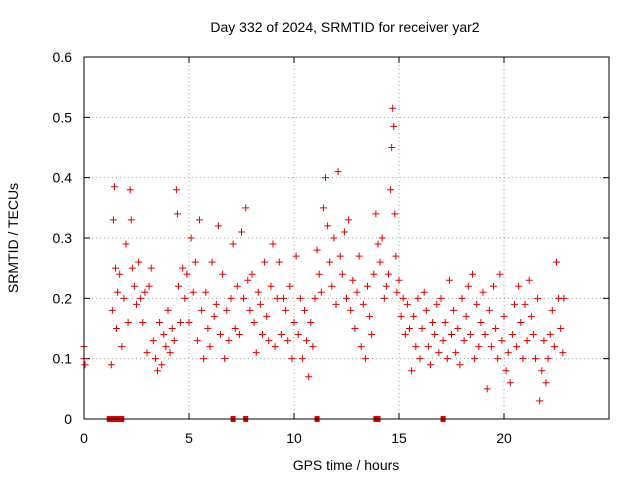  Describe the element at coordinates (346, 465) in the screenshot. I see `x-axis-label: GPS time / hours` at that location.